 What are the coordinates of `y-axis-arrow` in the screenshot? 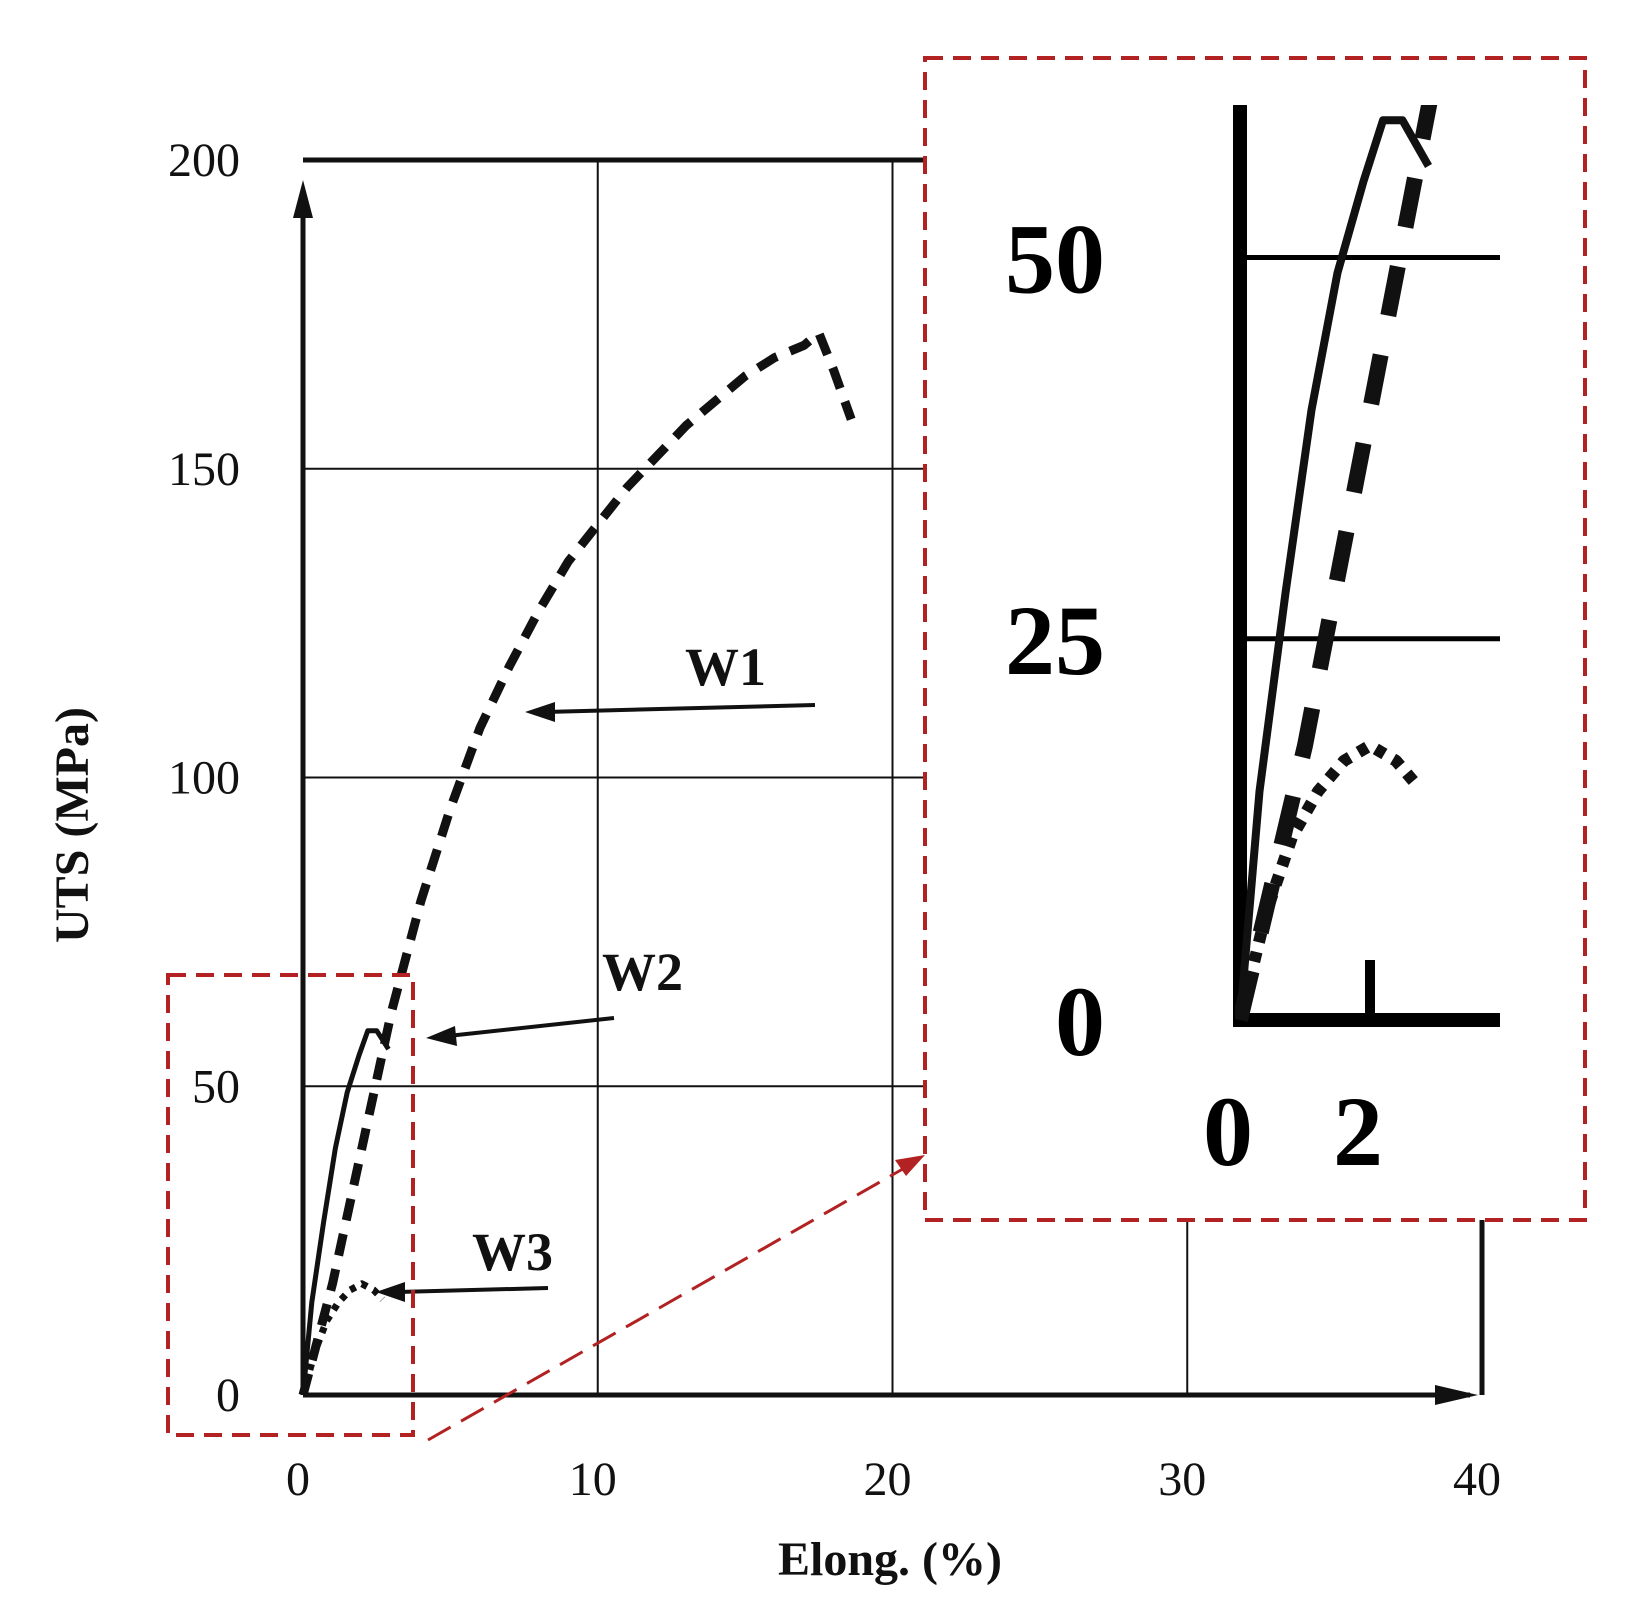 It's located at (303, 199).